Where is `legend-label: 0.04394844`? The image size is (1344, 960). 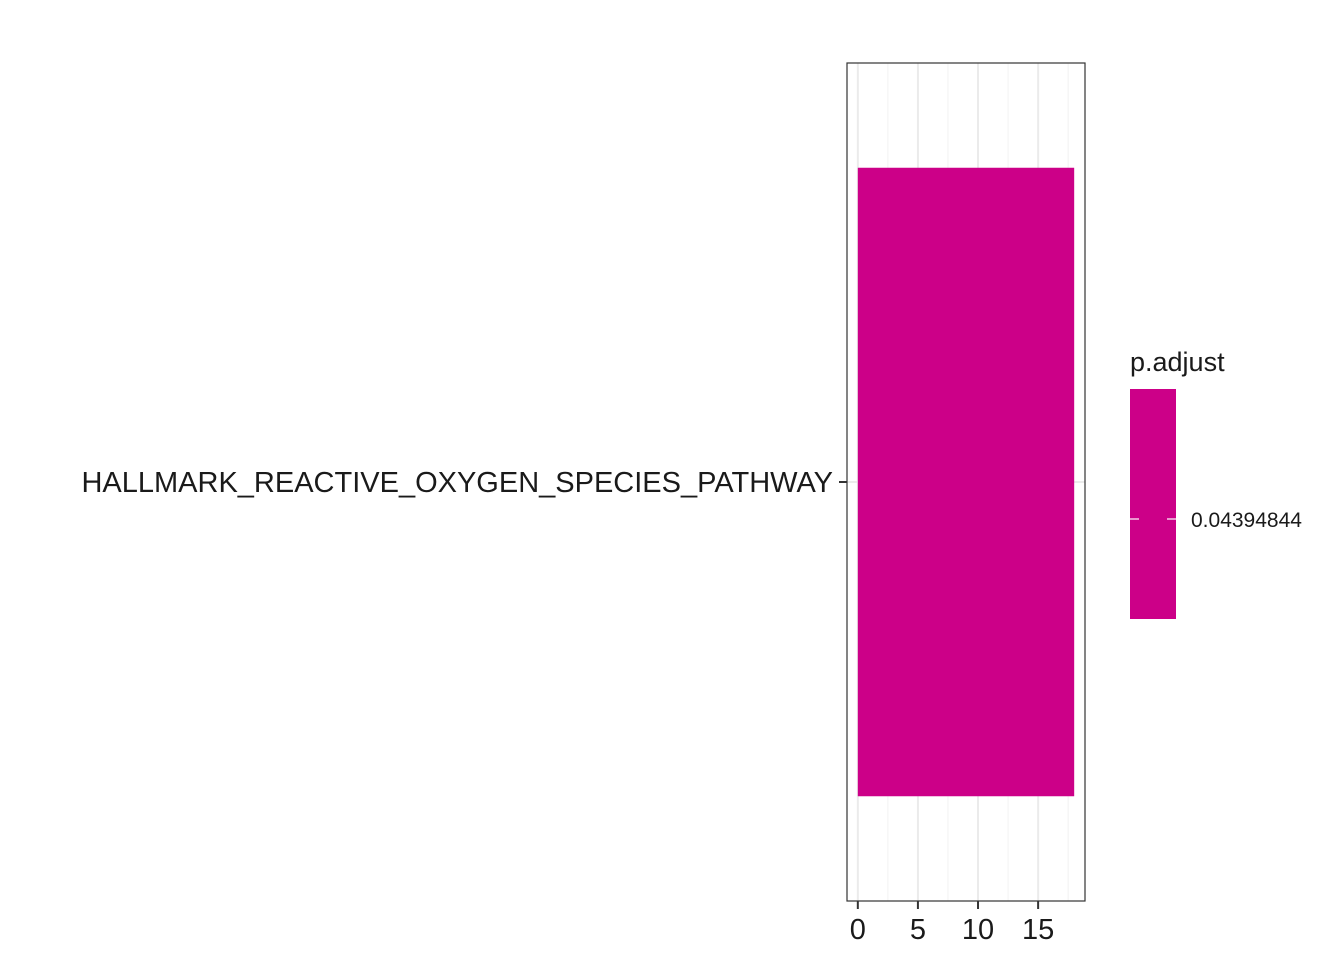 legend-label: 0.04394844 is located at coordinates (1246, 520).